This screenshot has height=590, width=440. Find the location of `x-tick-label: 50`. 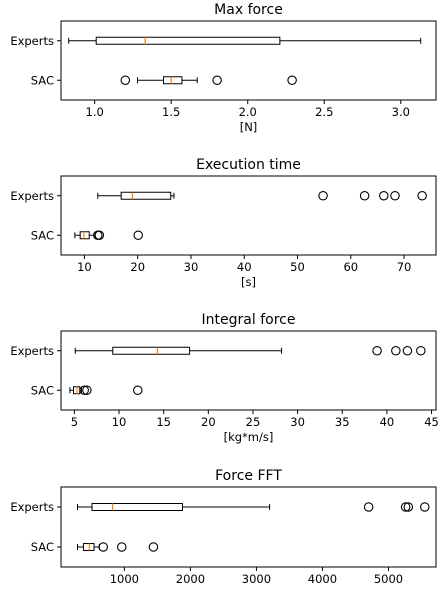

x-tick-label: 50 is located at coordinates (297, 267).